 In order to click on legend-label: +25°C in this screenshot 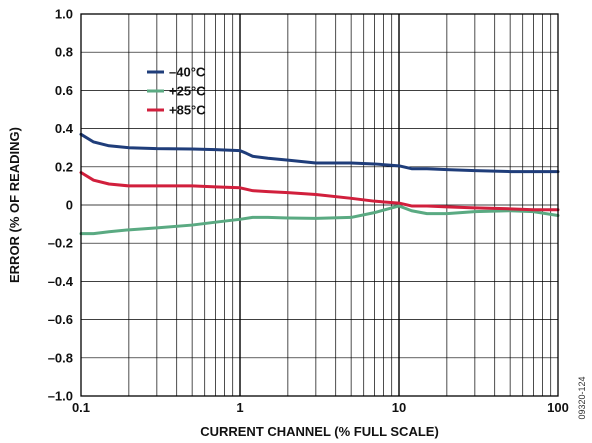, I will do `click(187, 91)`.